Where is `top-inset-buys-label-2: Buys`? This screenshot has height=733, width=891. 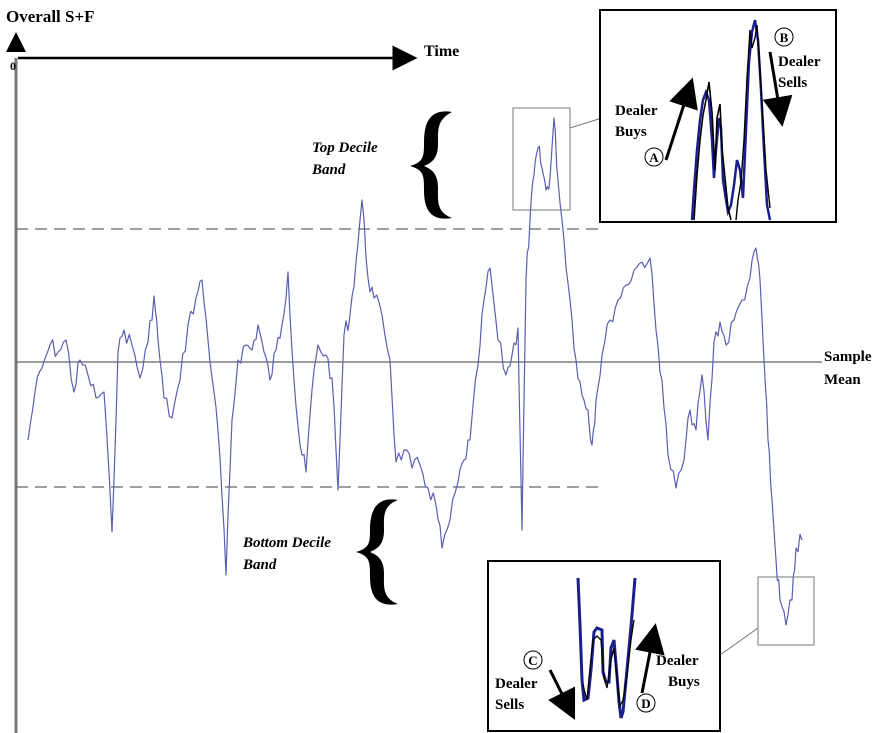
top-inset-buys-label-2: Buys is located at coordinates (631, 132).